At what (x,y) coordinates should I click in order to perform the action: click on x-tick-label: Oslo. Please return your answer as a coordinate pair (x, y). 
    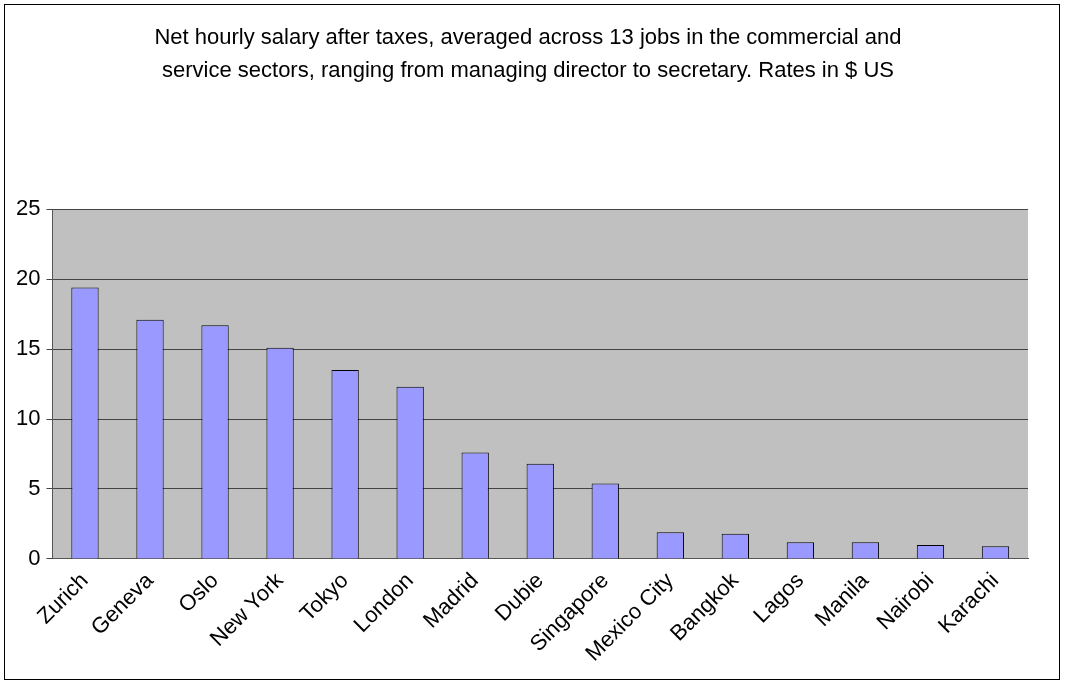
    Looking at the image, I should click on (198, 592).